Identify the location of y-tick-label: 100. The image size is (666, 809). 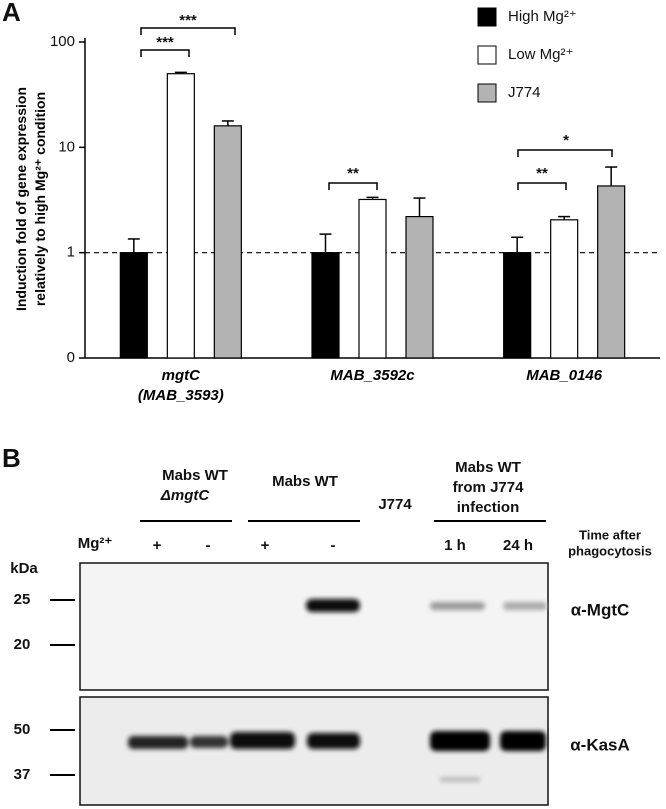
(62, 41).